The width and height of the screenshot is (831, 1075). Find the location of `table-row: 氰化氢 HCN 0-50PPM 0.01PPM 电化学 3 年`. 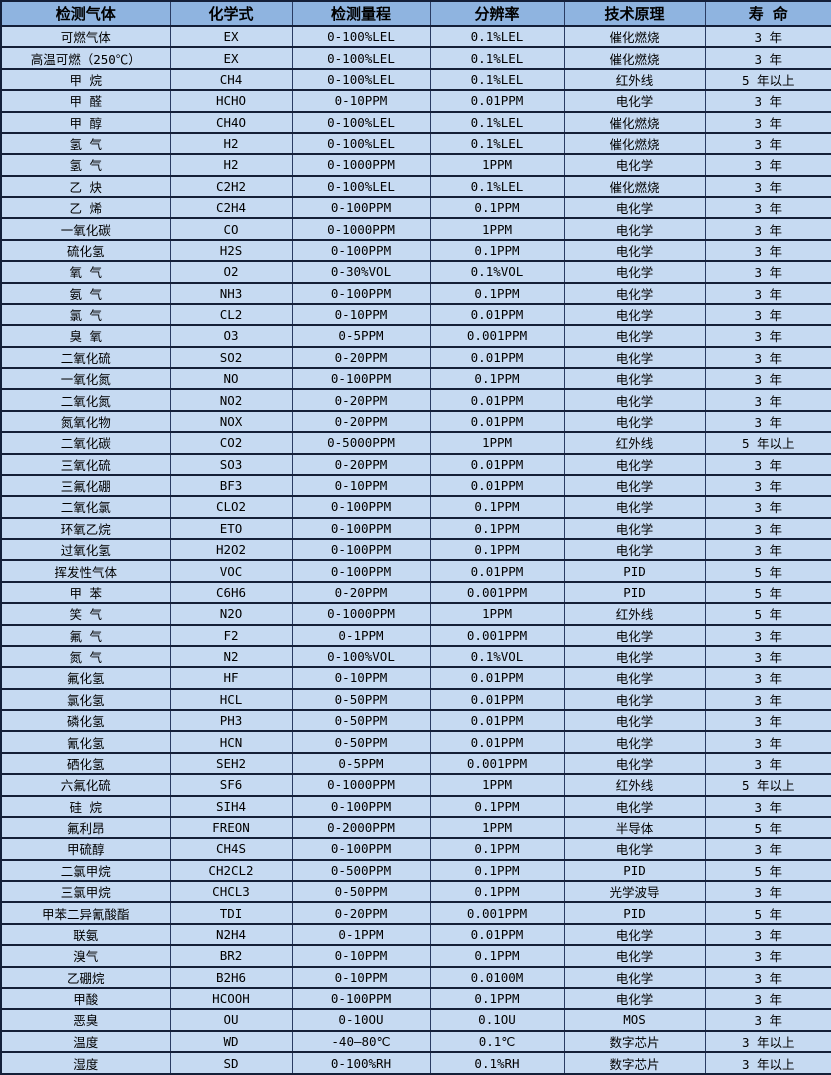

table-row: 氰化氢 HCN 0-50PPM 0.01PPM 电化学 3 年 is located at coordinates (415, 742).